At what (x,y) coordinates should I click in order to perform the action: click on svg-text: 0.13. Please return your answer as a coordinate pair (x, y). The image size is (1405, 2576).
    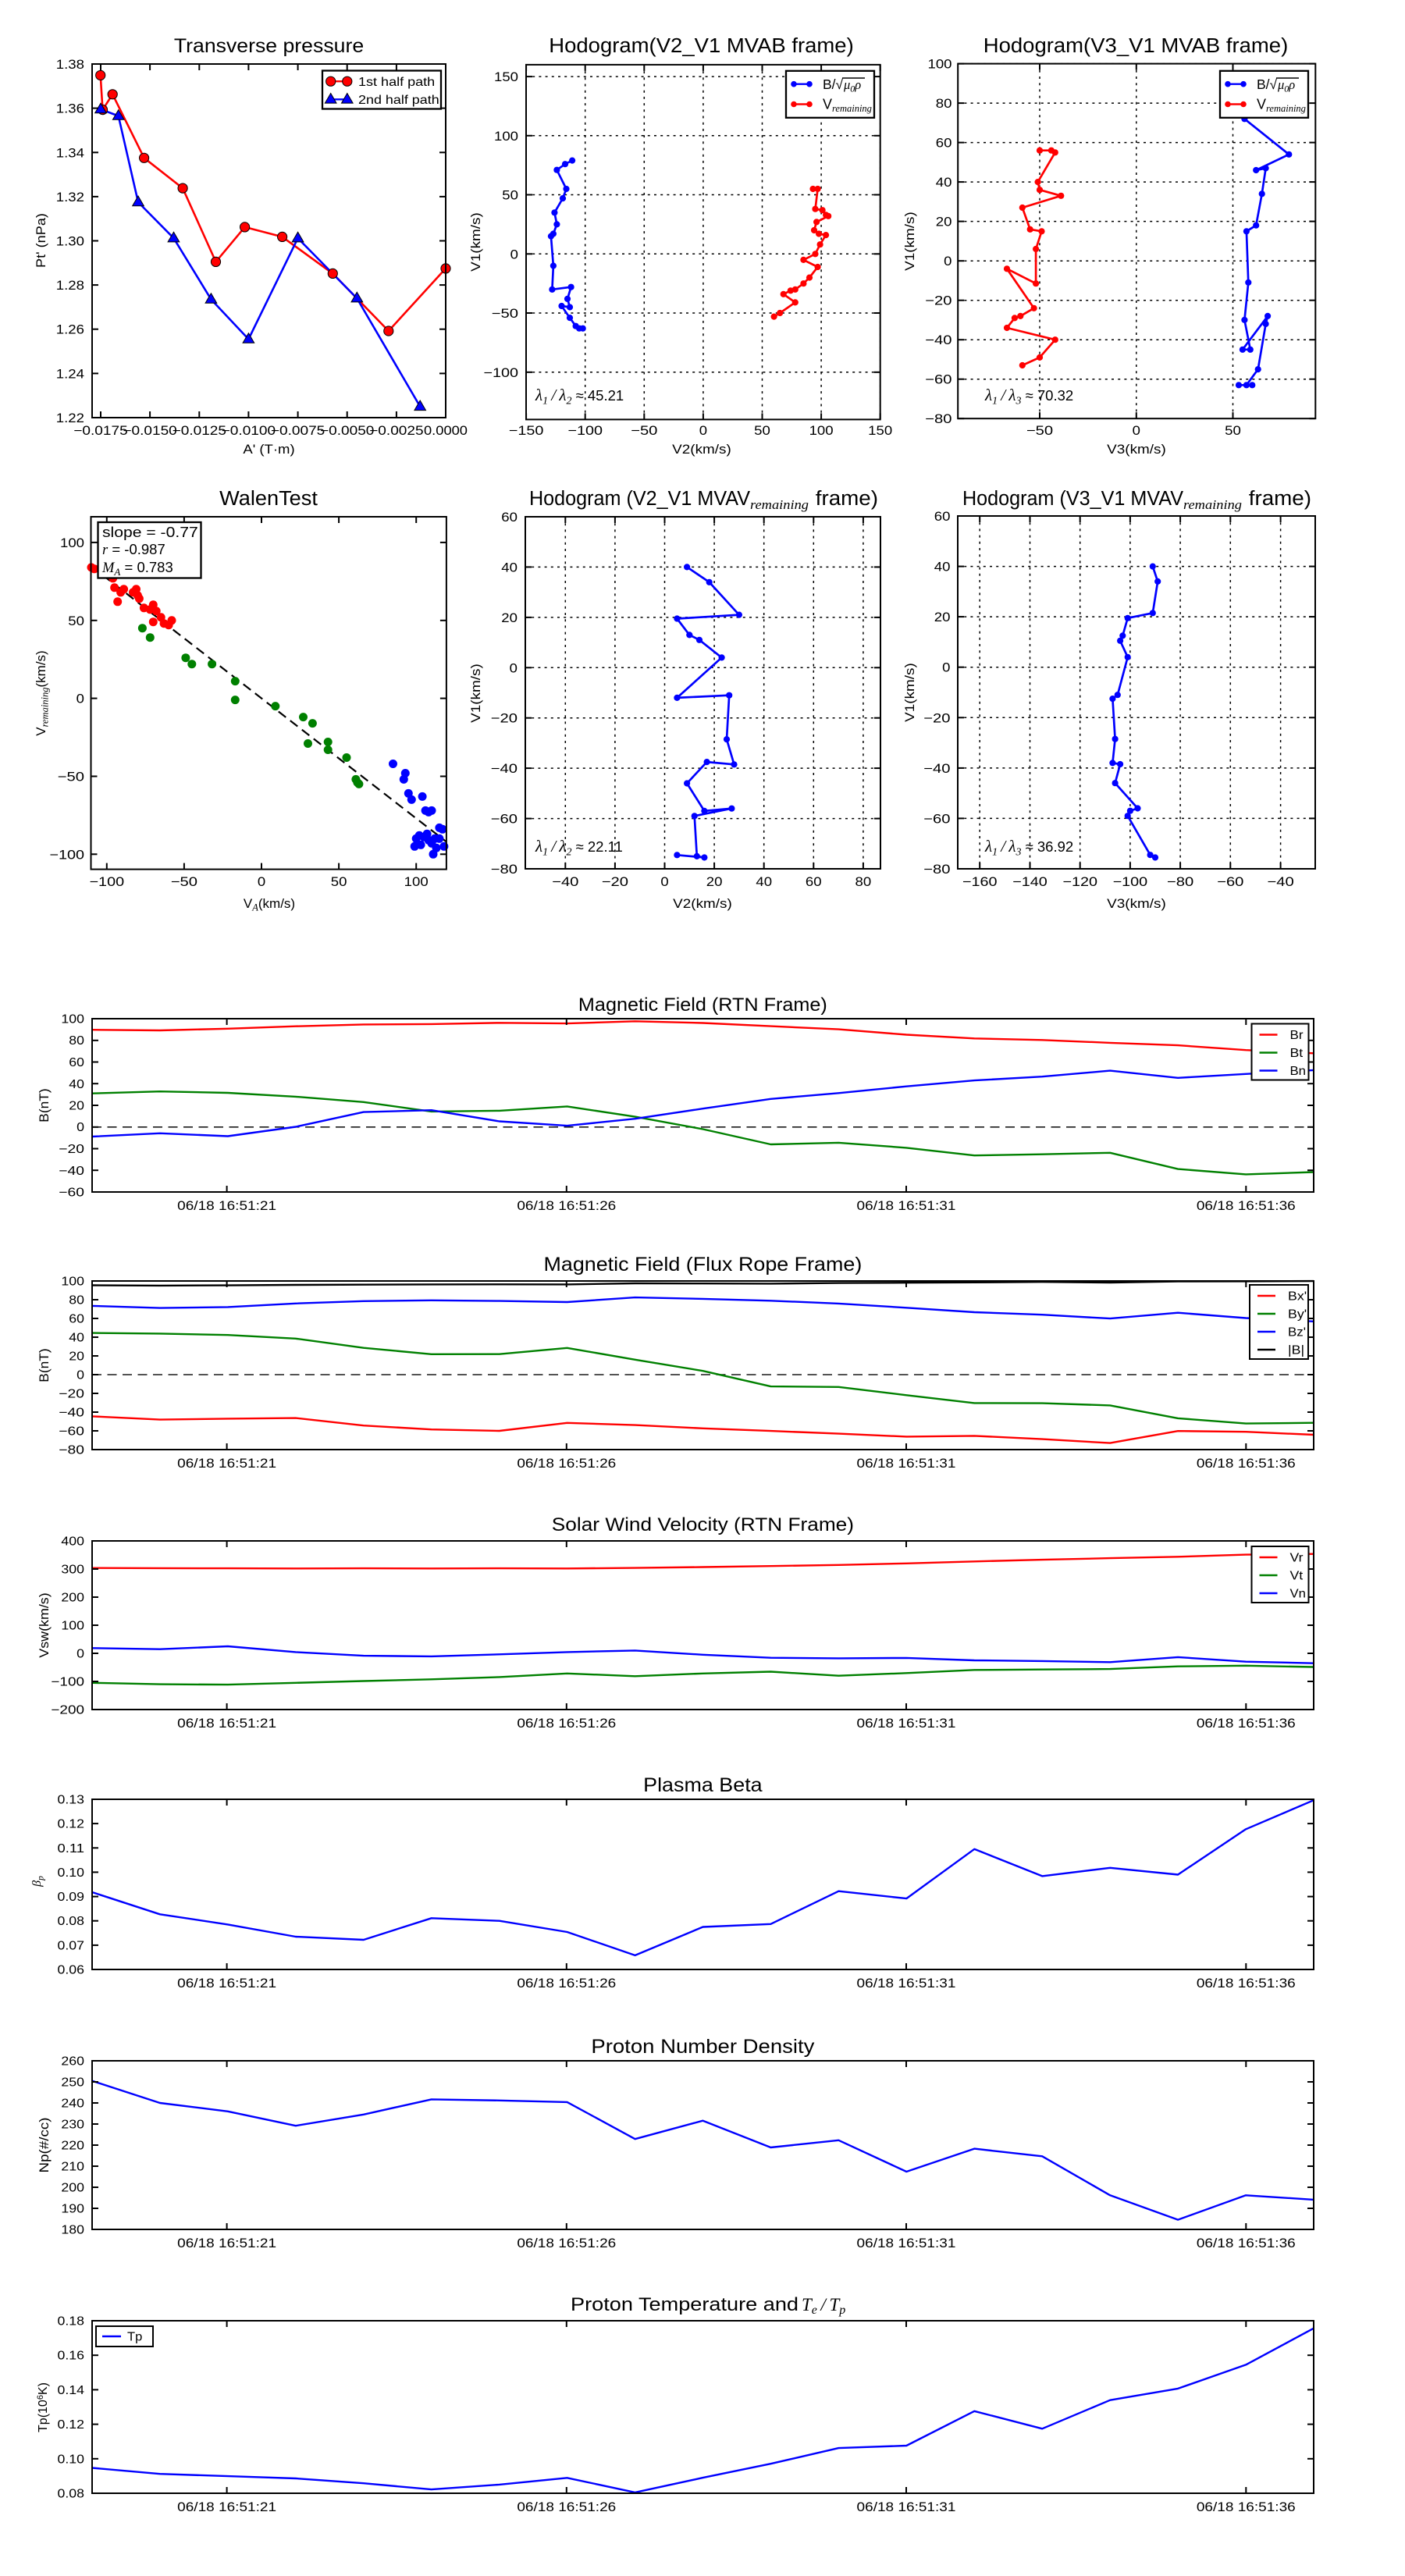
    Looking at the image, I should click on (72, 1800).